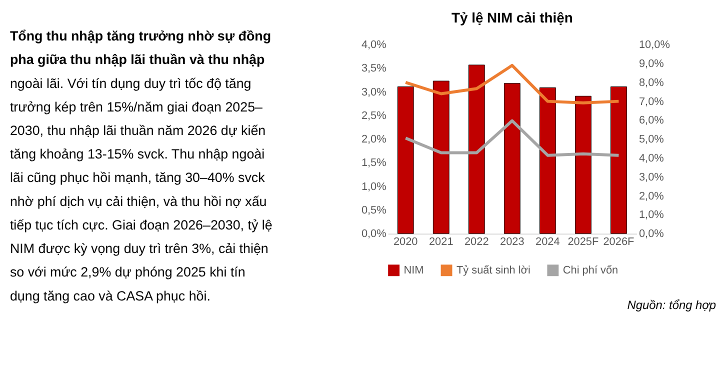  What do you see at coordinates (651, 234) in the screenshot?
I see `y2-tick-label: 0,0%` at bounding box center [651, 234].